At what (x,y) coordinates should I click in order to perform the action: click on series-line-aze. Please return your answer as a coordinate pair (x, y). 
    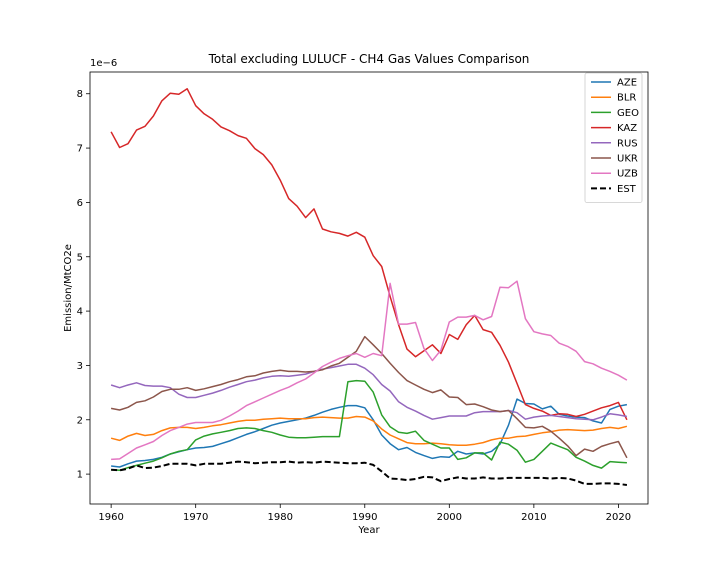
    Looking at the image, I should click on (369, 433).